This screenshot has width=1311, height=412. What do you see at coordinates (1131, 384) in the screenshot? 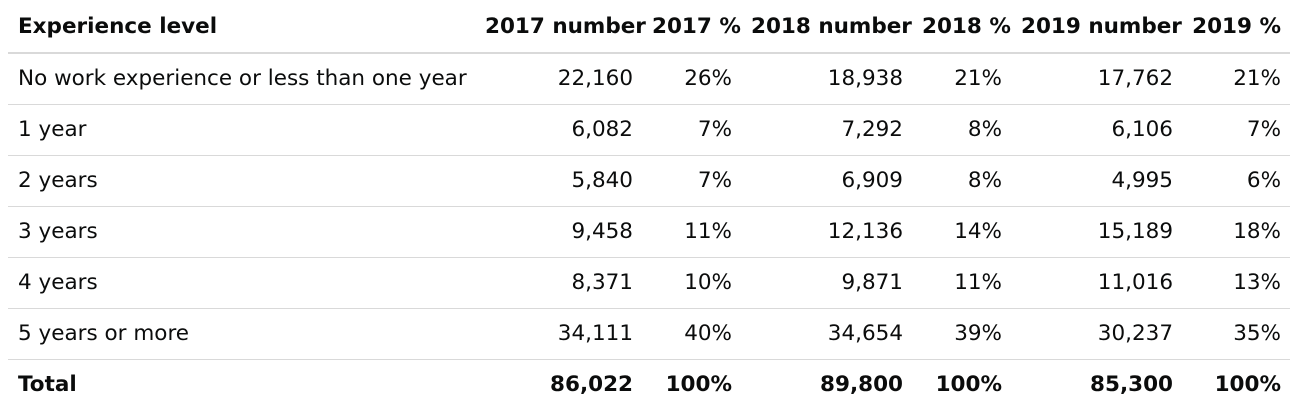
I see `total-2019-number: 85,300` at bounding box center [1131, 384].